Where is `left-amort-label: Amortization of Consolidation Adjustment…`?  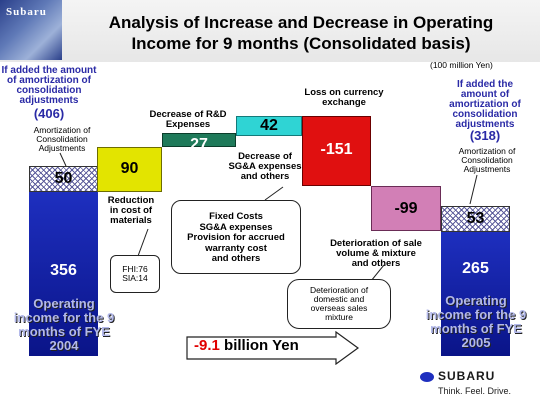
left-amort-label: Amortization of Consolidation Adjustment… is located at coordinates (62, 139).